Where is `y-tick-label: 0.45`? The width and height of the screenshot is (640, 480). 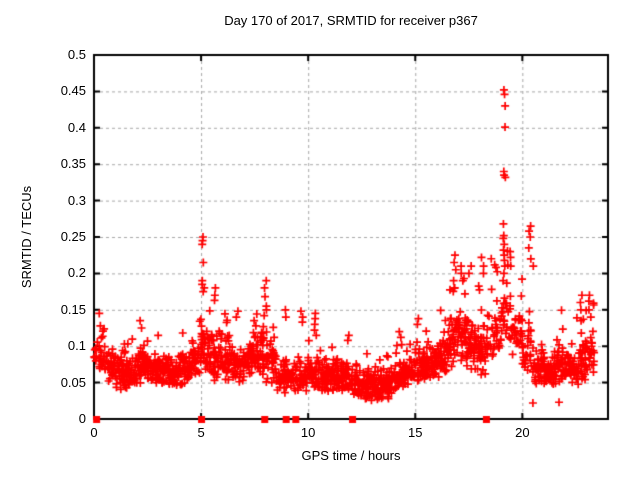
y-tick-label: 0.45 is located at coordinates (73, 91).